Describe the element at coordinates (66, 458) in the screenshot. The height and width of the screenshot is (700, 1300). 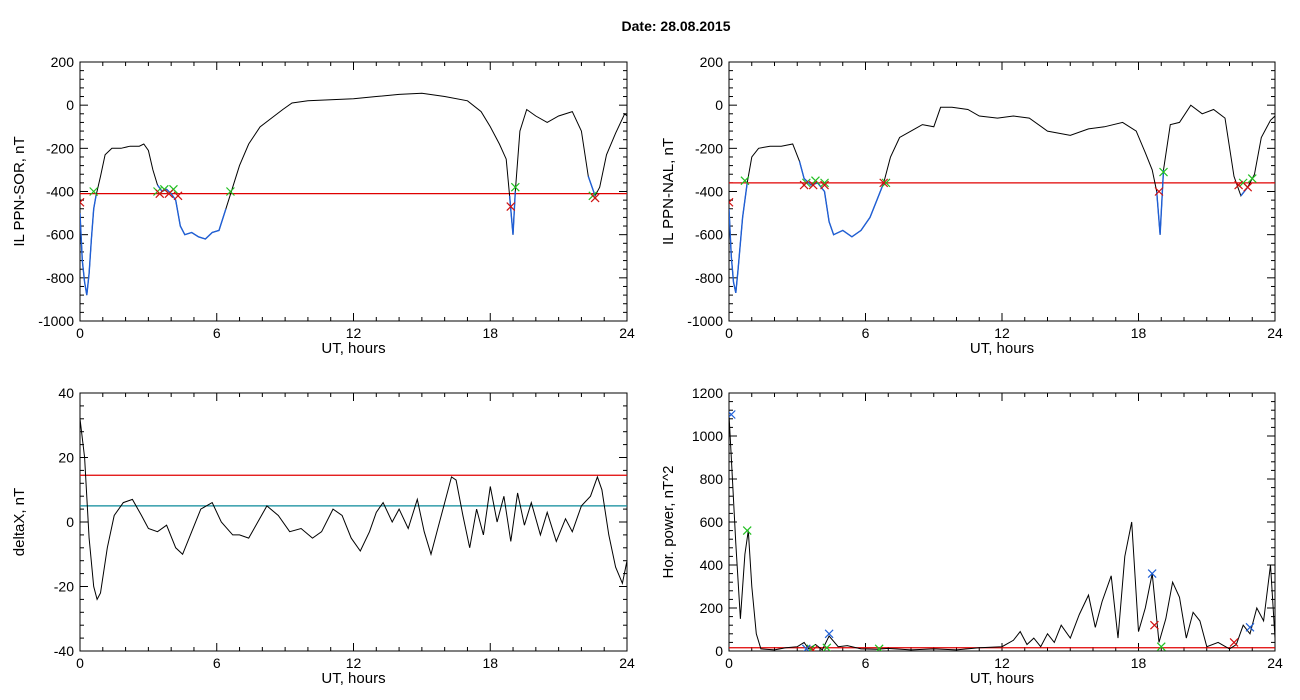
I see `y-tick-label: 20` at that location.